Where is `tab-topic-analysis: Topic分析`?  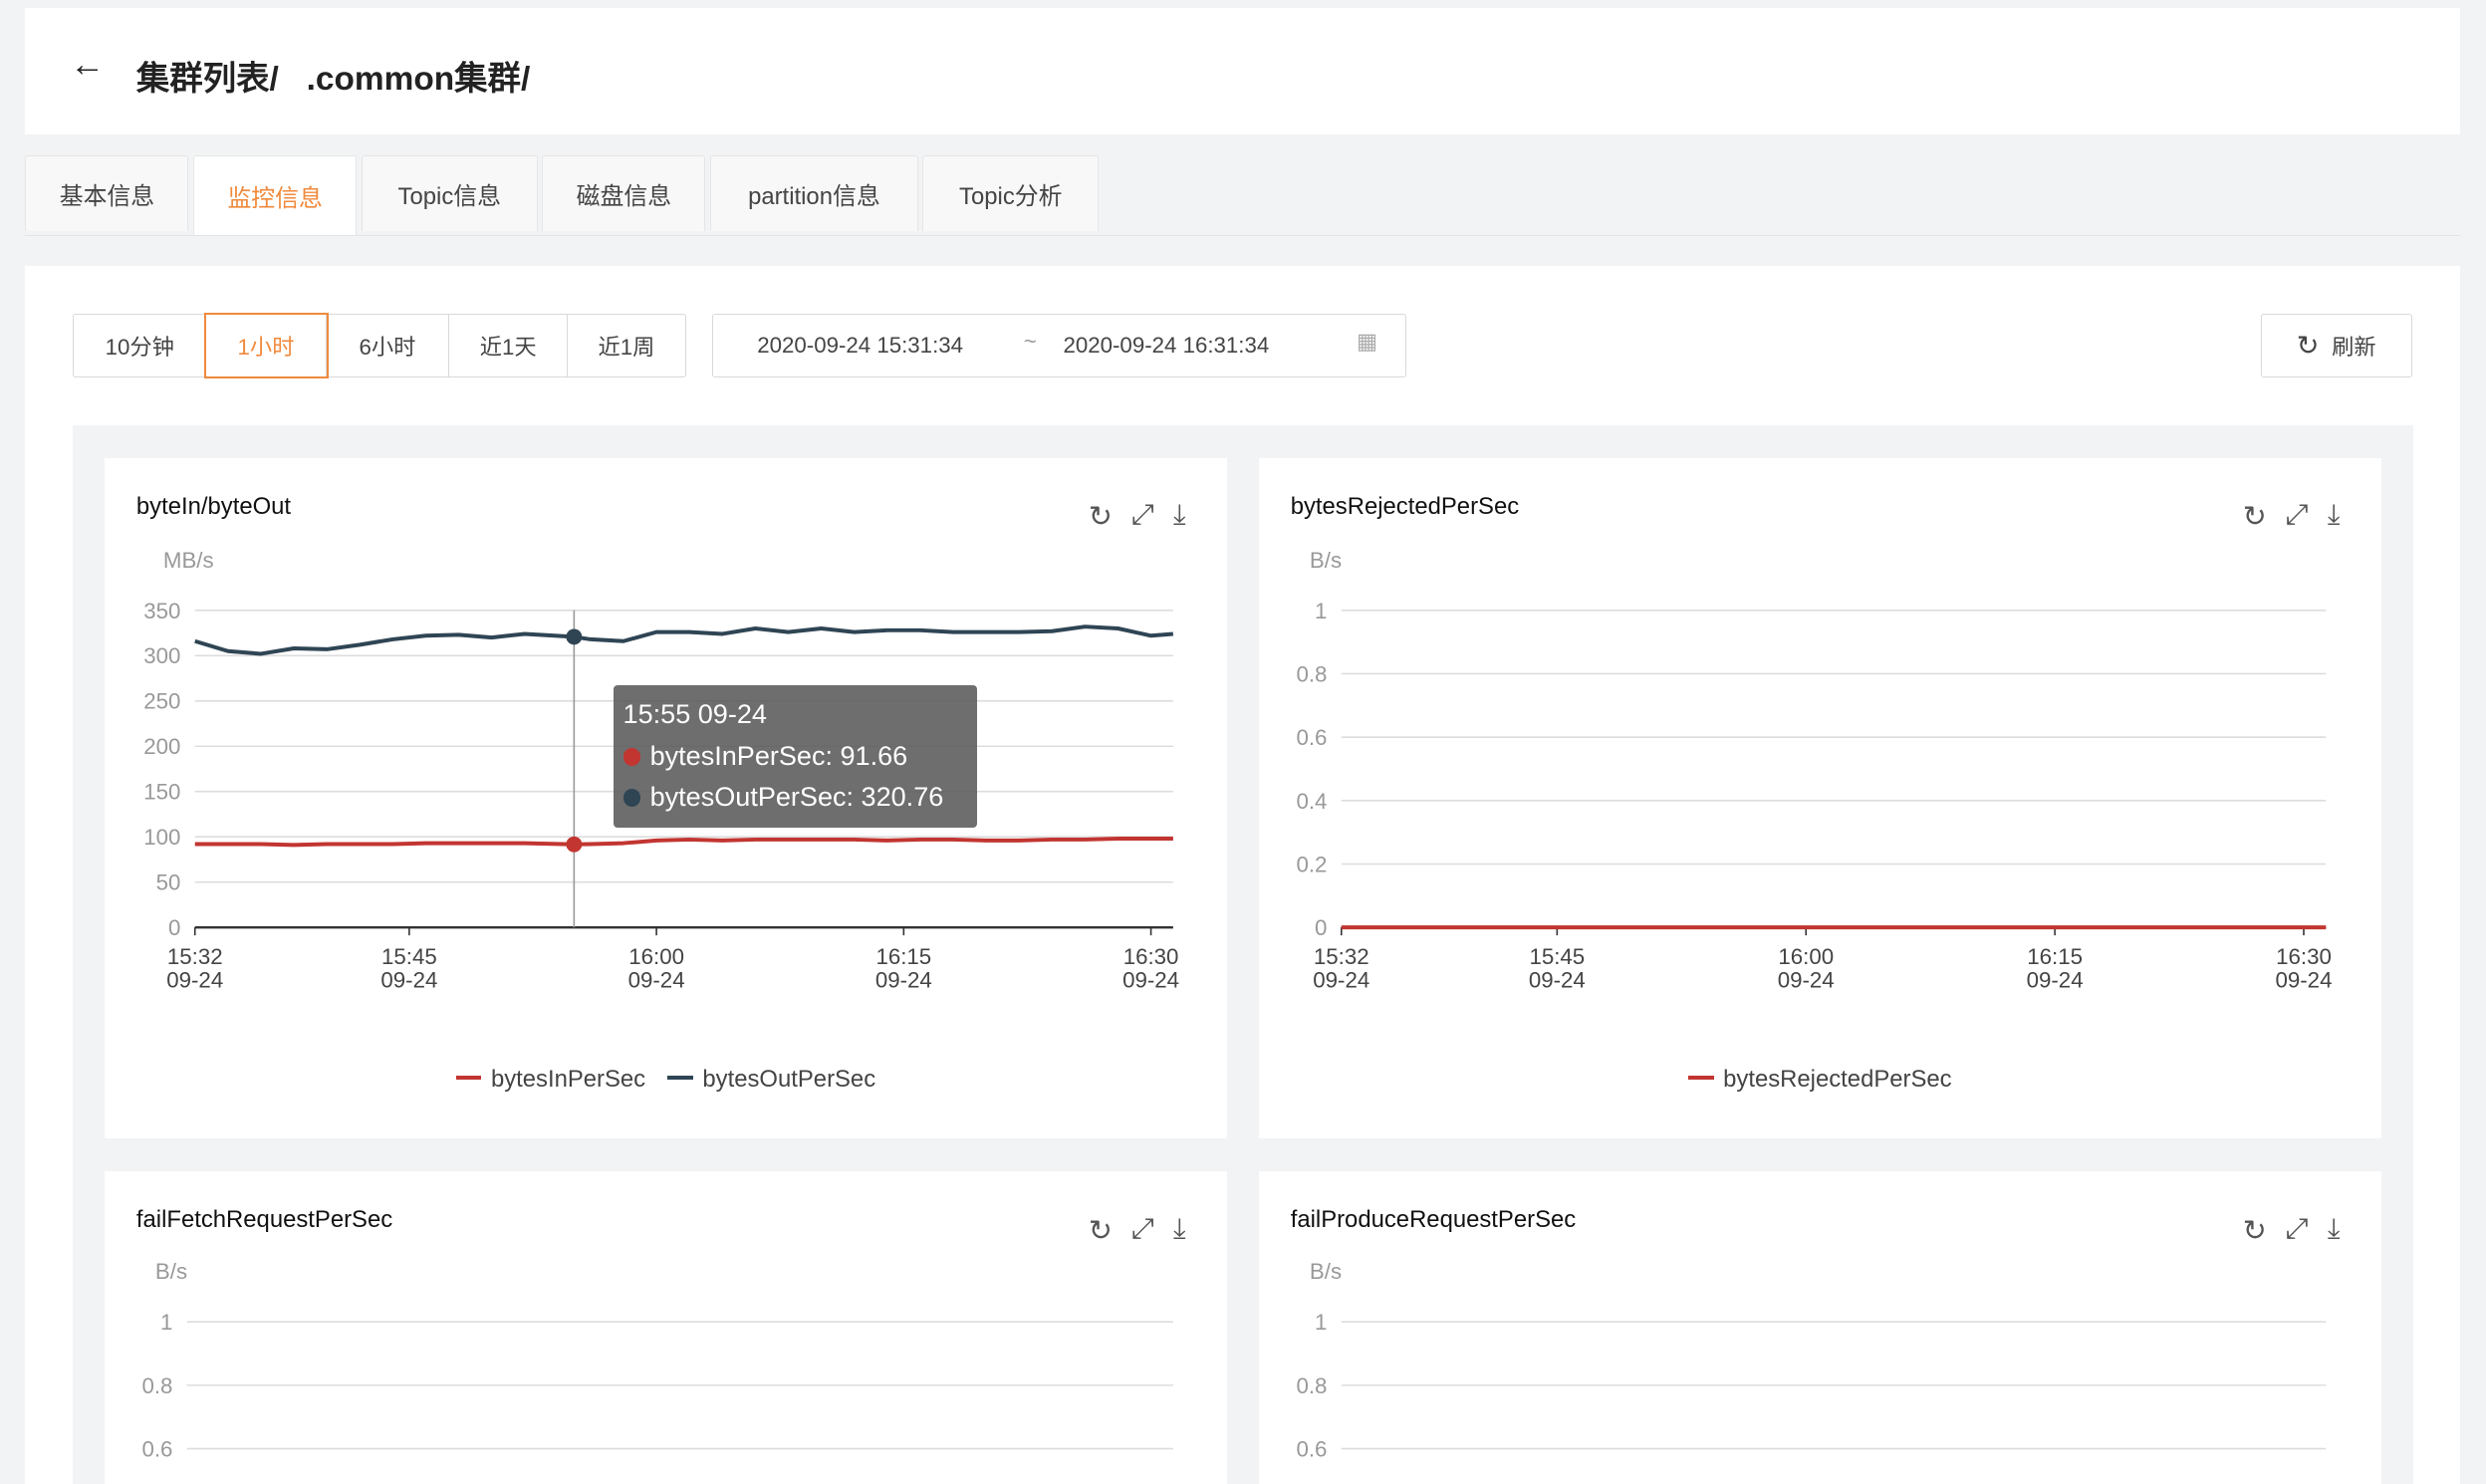
tab-topic-analysis: Topic分析 is located at coordinates (1011, 193).